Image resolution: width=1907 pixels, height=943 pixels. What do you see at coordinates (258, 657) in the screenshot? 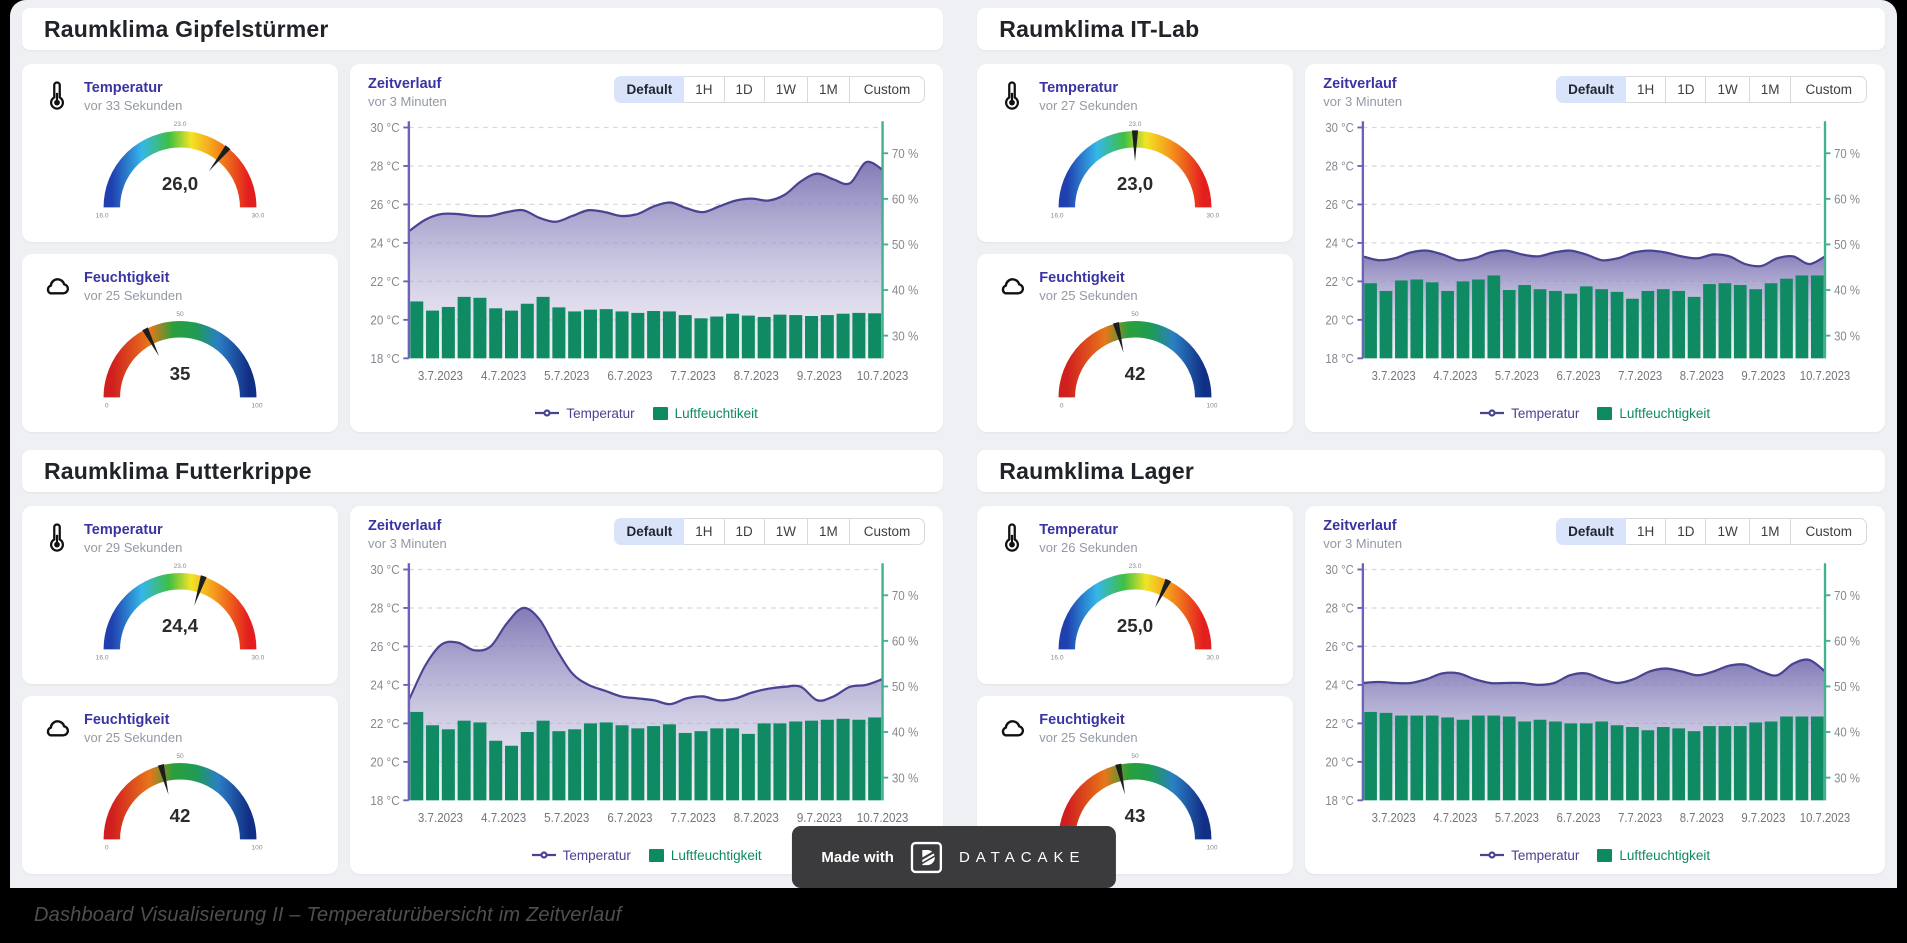
I see `gauge-max-label: 30.0` at bounding box center [258, 657].